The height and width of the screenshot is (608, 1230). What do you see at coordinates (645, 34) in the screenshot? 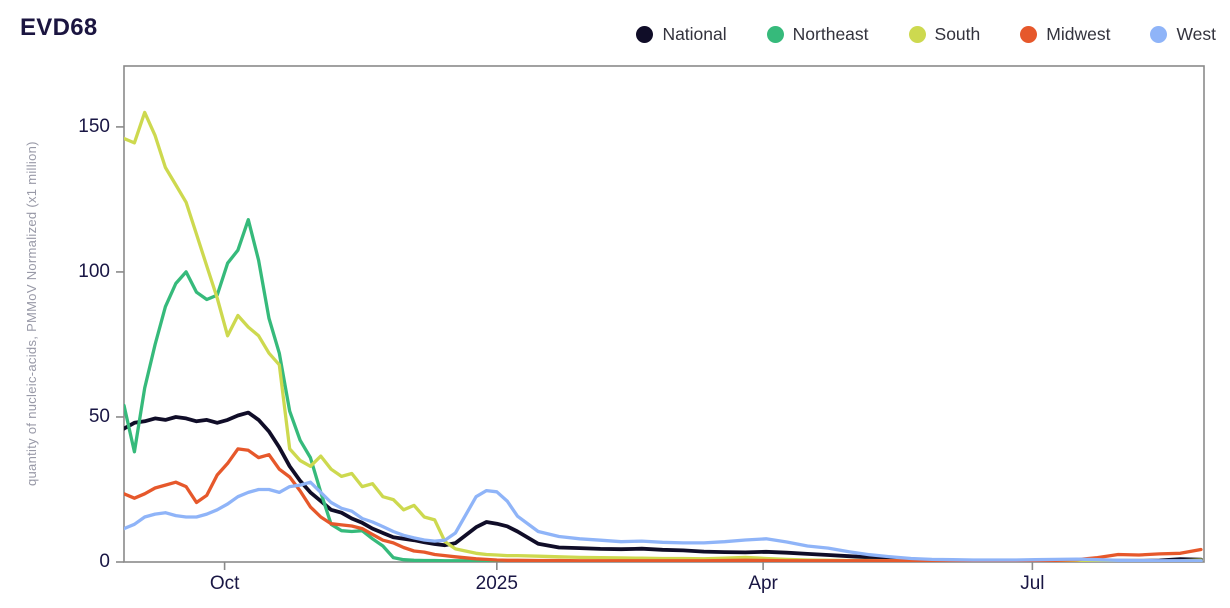
I see `legend-dot-national-icon` at bounding box center [645, 34].